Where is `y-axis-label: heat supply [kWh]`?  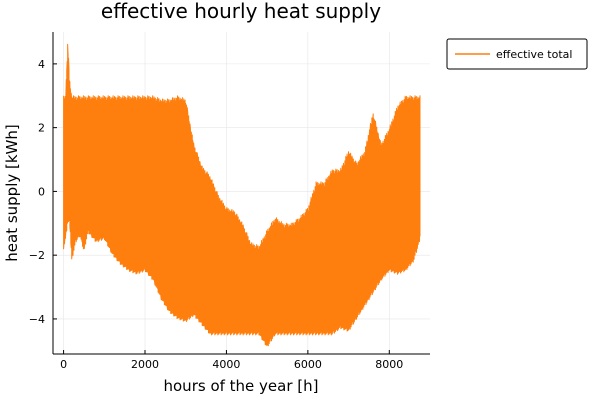 y-axis-label: heat supply [kWh] is located at coordinates (12, 192).